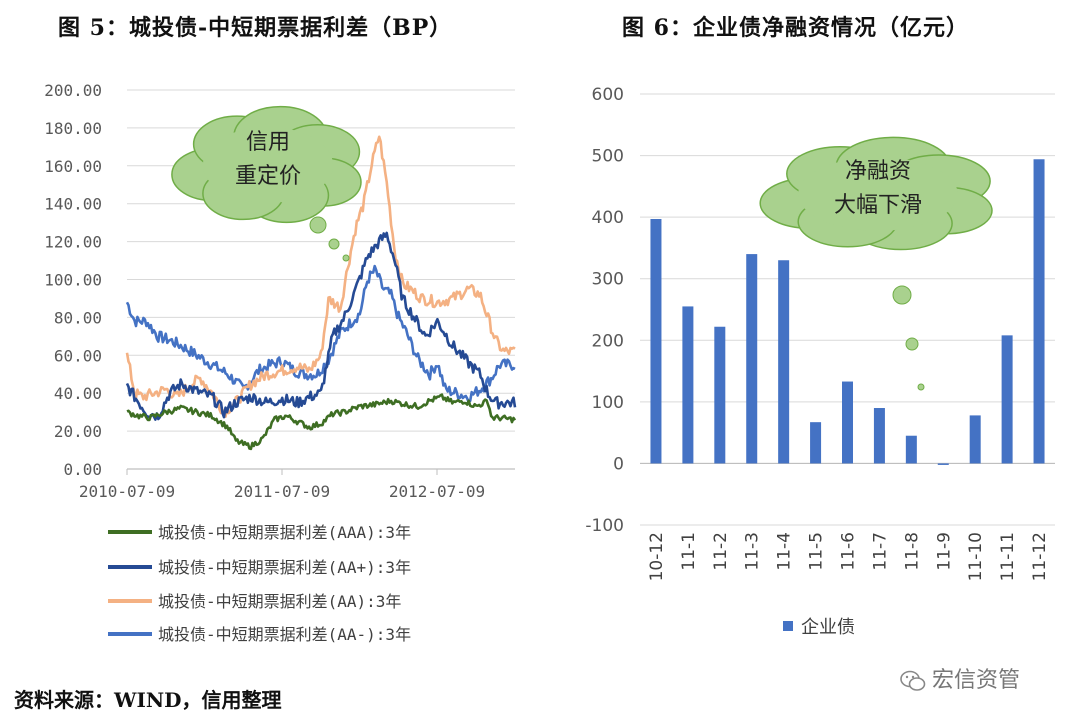 This screenshot has width=1080, height=725. I want to click on left-y-tick: 100.00, so click(73, 280).